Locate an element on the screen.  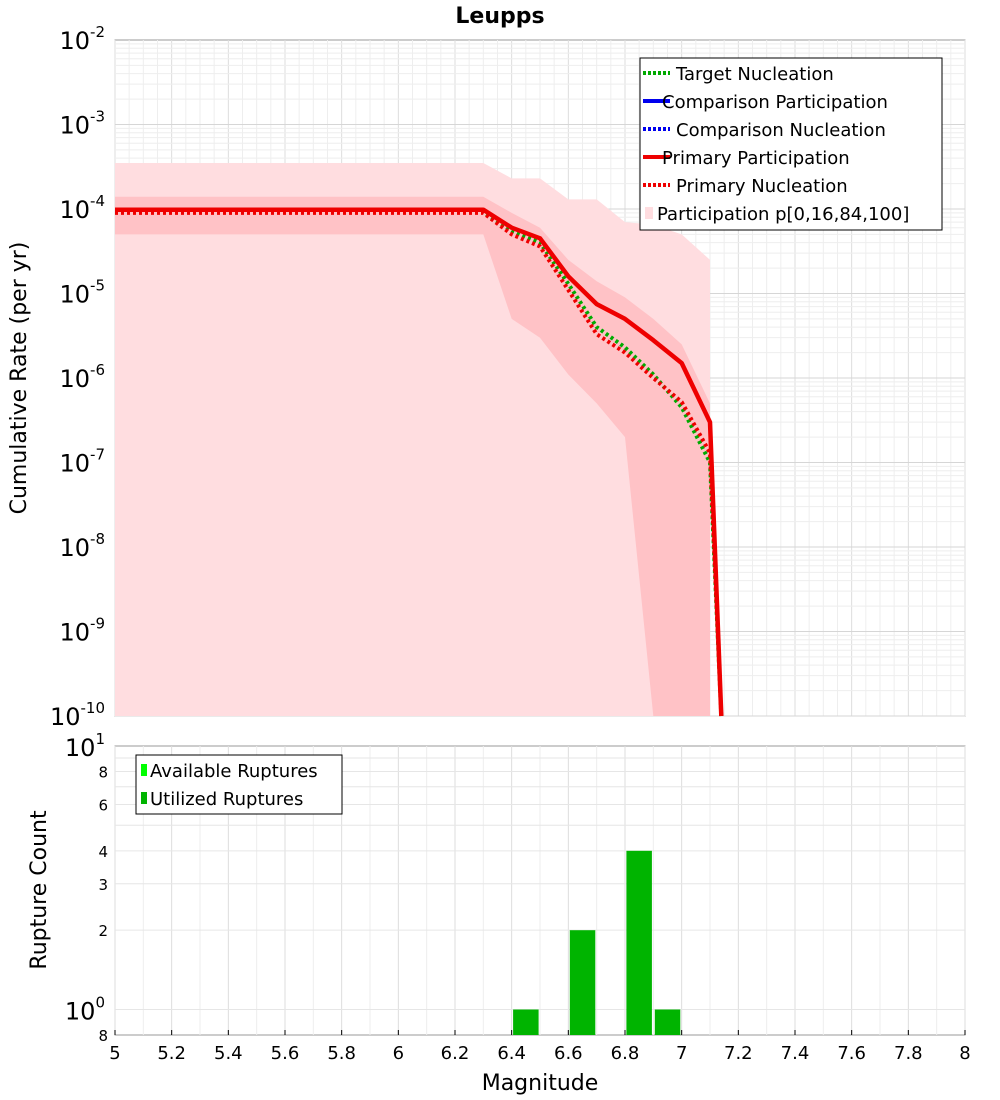
x-tick-label: 6.2 is located at coordinates (455, 1053).